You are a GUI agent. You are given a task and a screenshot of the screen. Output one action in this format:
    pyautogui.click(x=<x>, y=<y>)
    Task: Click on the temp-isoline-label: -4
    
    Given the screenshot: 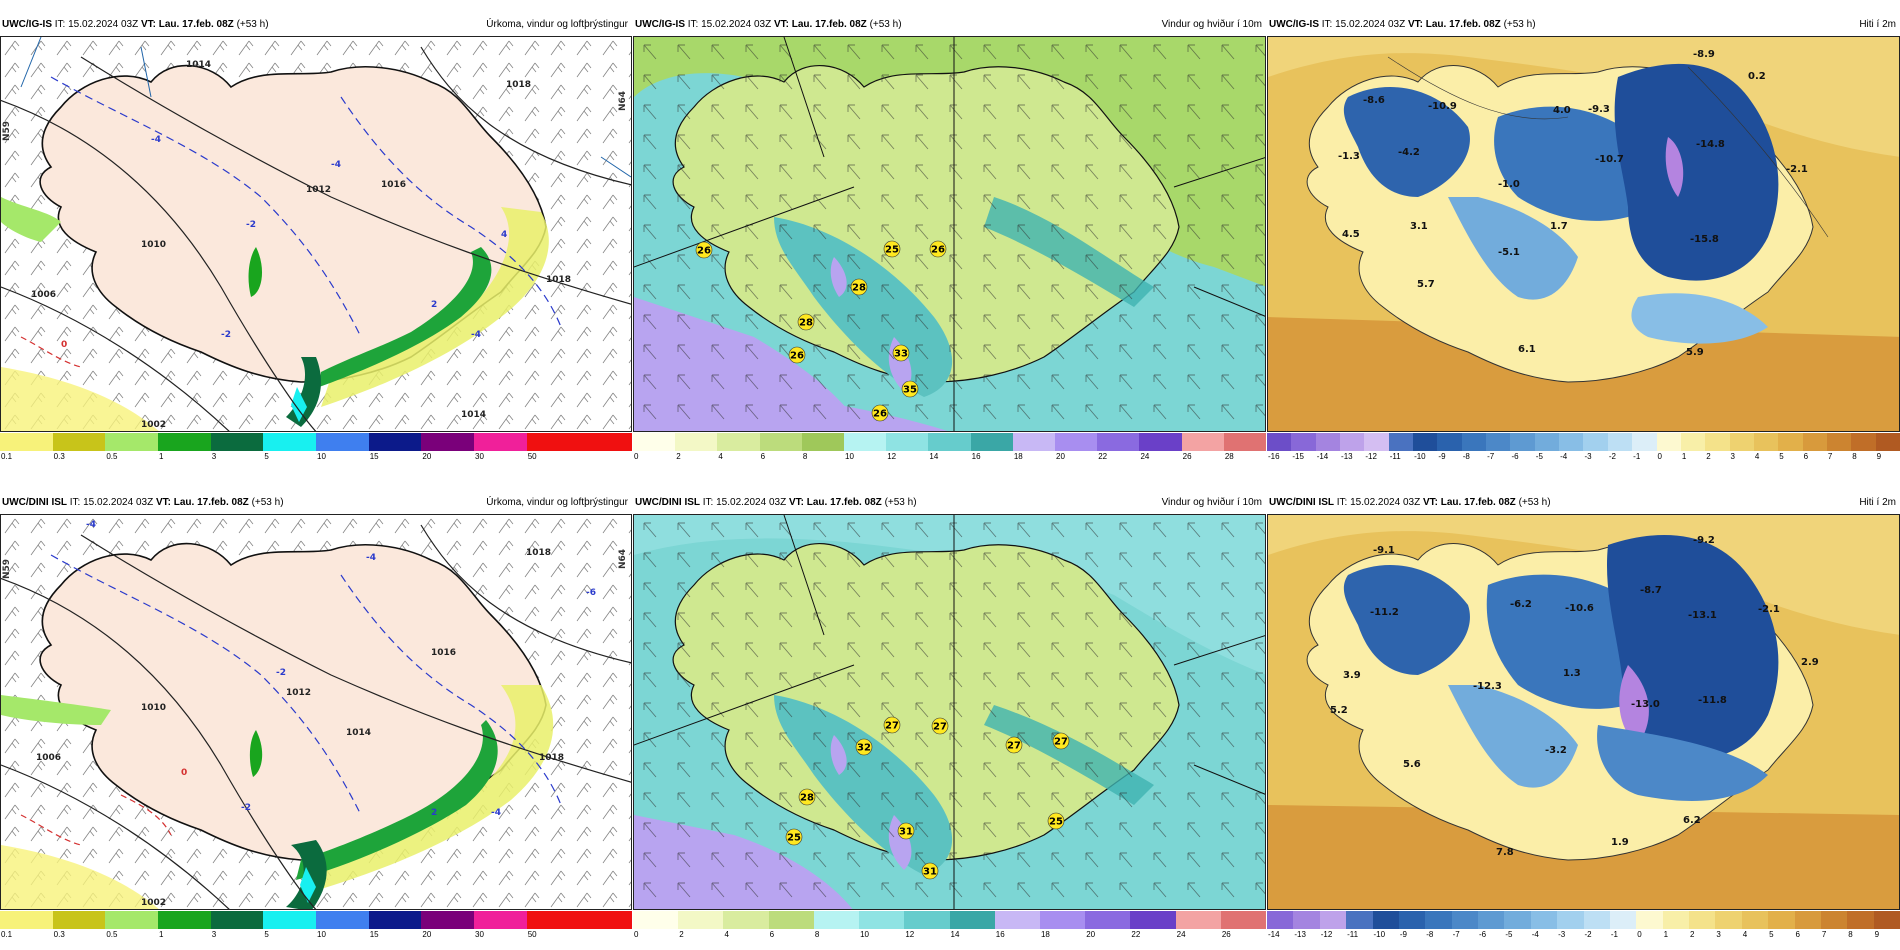 What is the action you would take?
    pyautogui.click(x=371, y=558)
    